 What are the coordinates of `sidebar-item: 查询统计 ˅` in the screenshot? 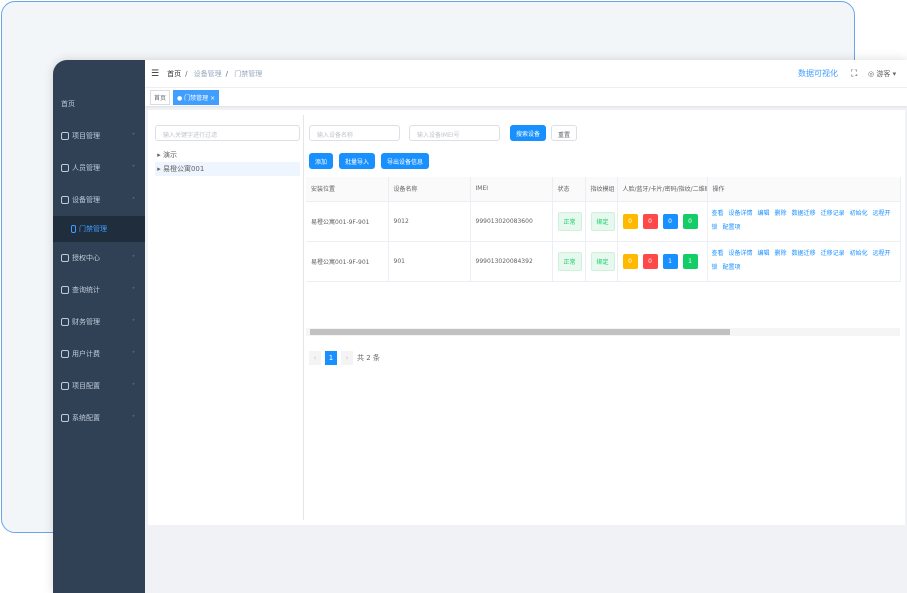 It's located at (99, 290).